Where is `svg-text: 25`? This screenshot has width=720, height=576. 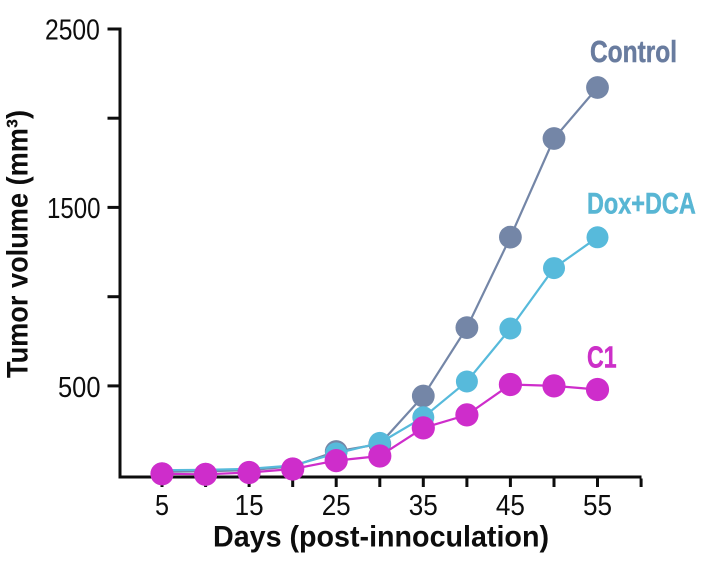 svg-text: 25 is located at coordinates (336, 506).